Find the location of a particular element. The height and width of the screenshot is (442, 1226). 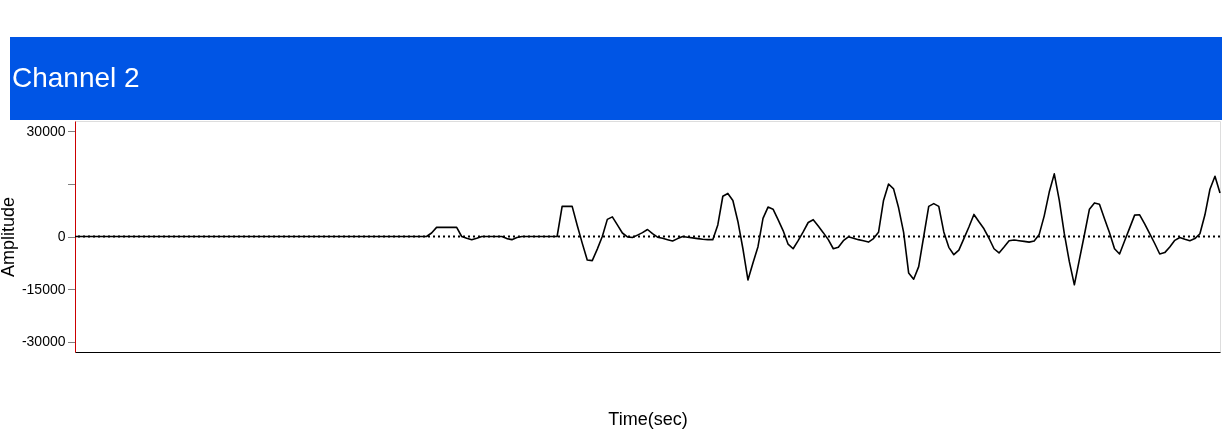

y-tick-label: 30000 is located at coordinates (46, 131).